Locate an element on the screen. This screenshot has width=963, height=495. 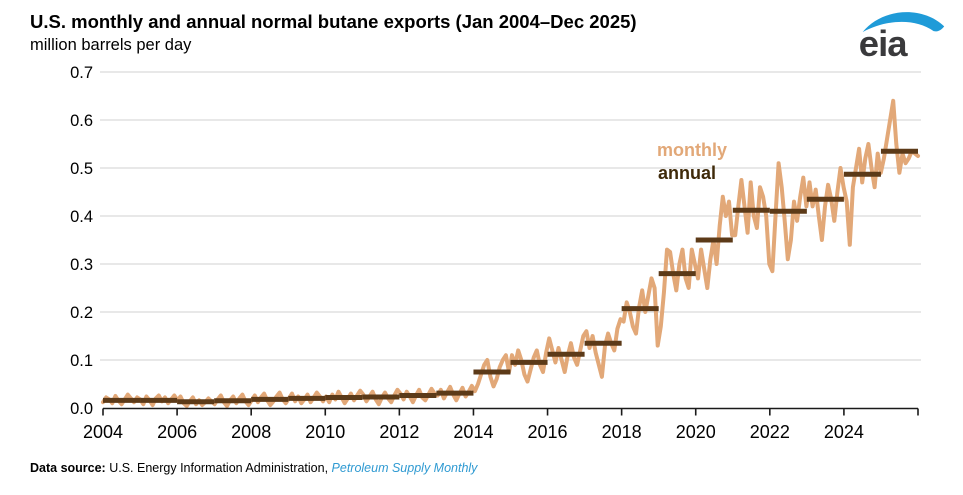
legend-monthly-label: monthly is located at coordinates (692, 150).